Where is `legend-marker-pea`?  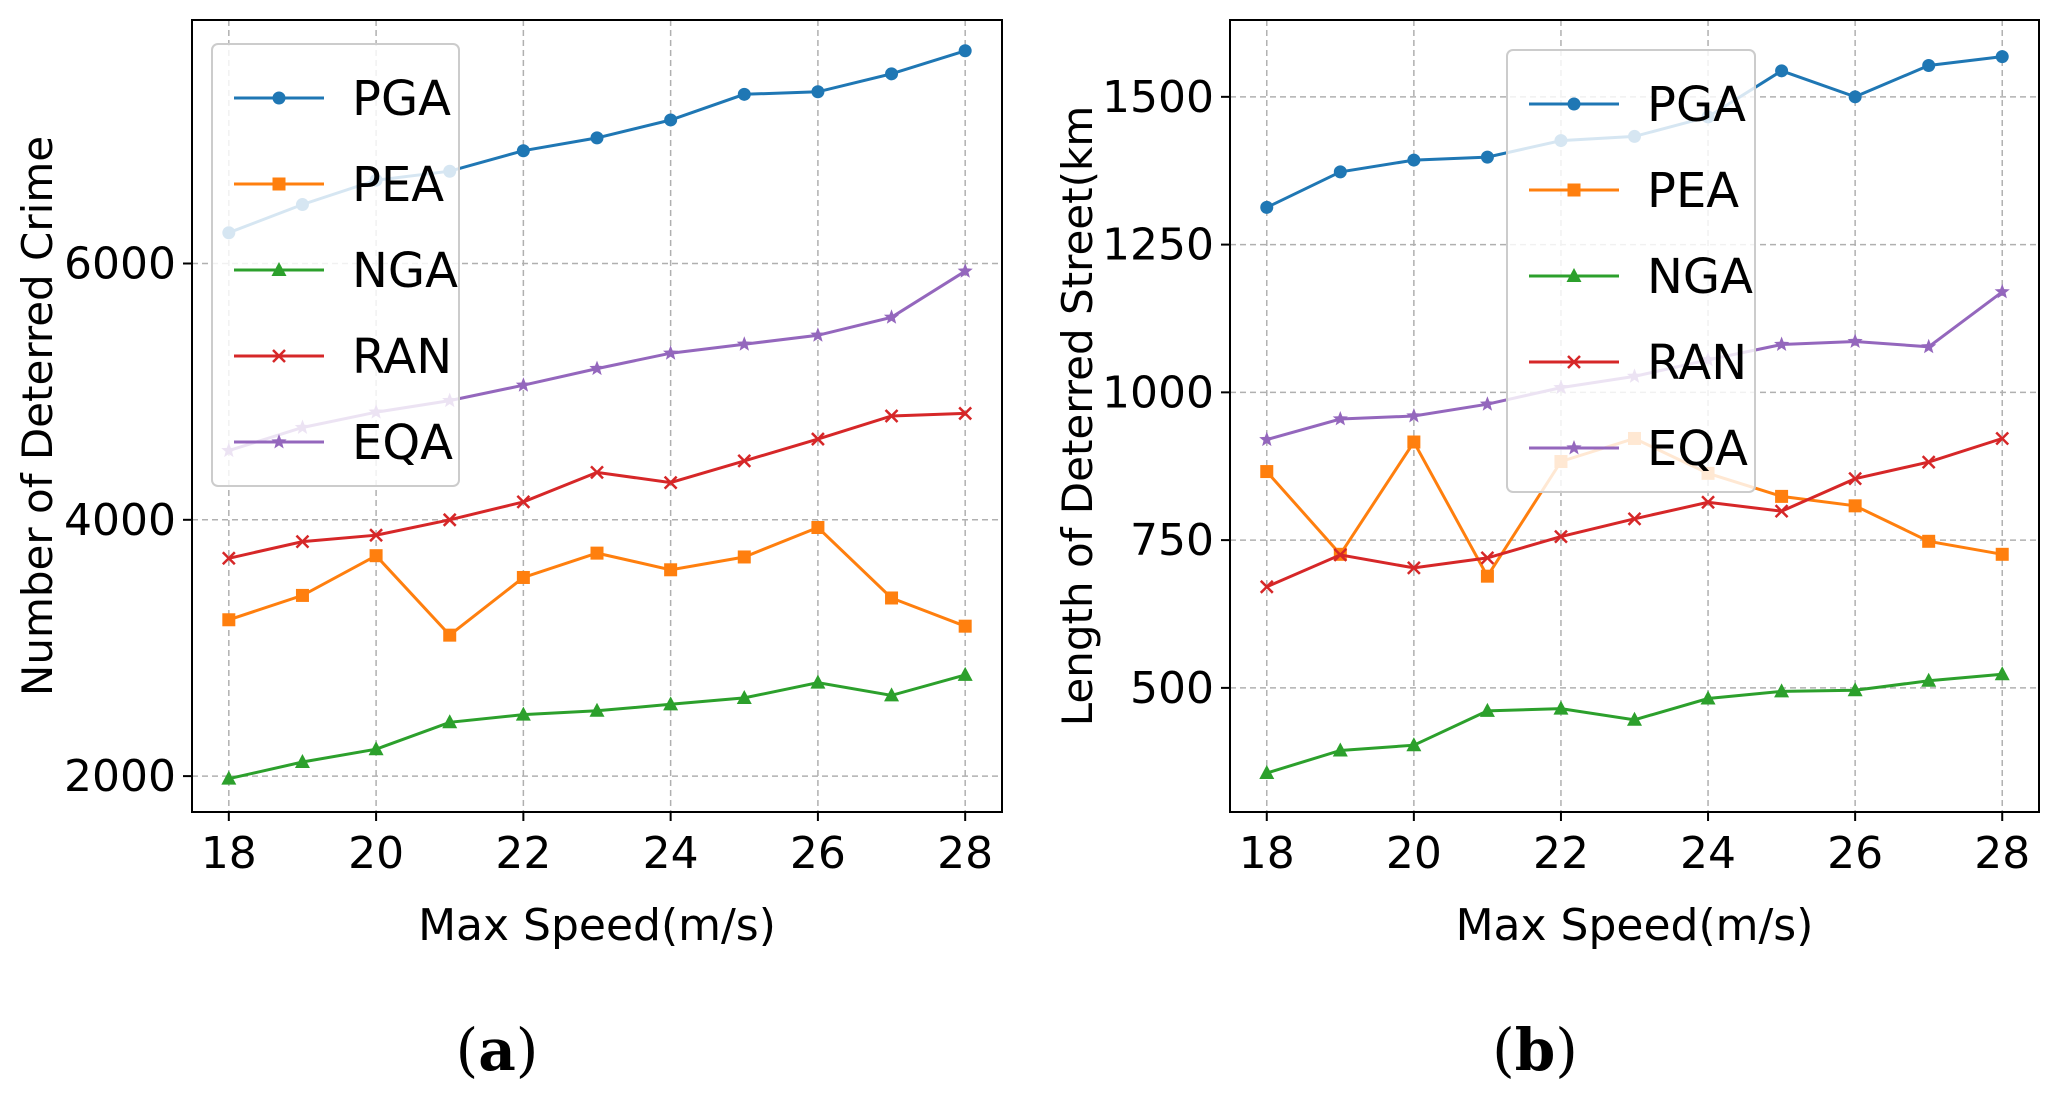 legend-marker-pea is located at coordinates (1574, 190).